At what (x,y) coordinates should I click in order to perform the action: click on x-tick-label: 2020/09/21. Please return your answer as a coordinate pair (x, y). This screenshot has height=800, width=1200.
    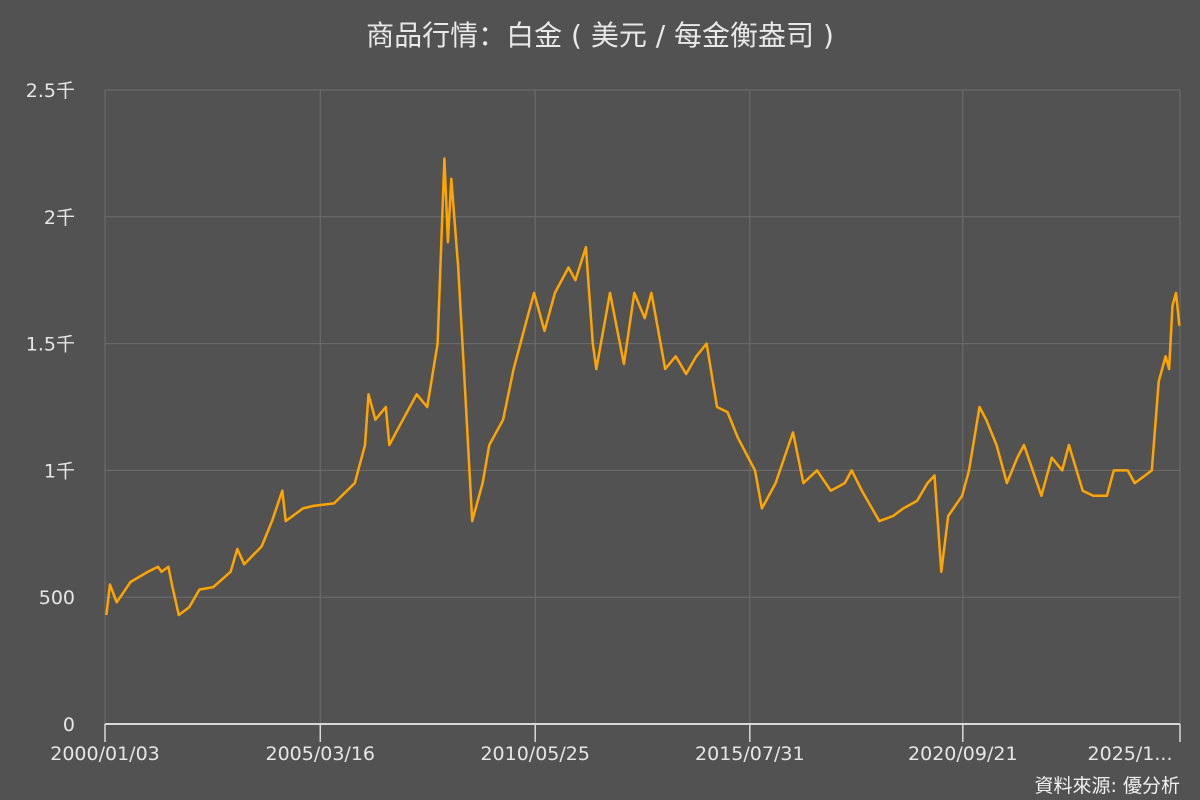
    Looking at the image, I should click on (963, 754).